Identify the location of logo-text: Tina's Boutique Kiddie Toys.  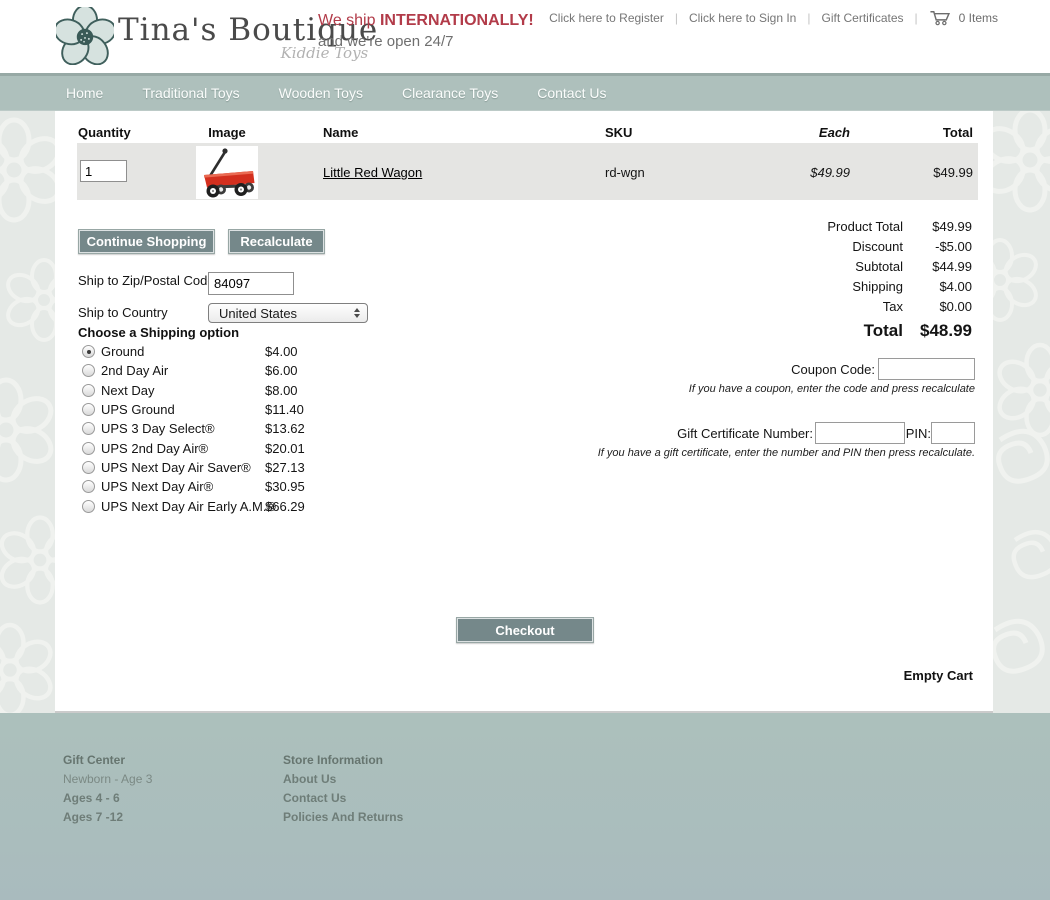
(248, 37).